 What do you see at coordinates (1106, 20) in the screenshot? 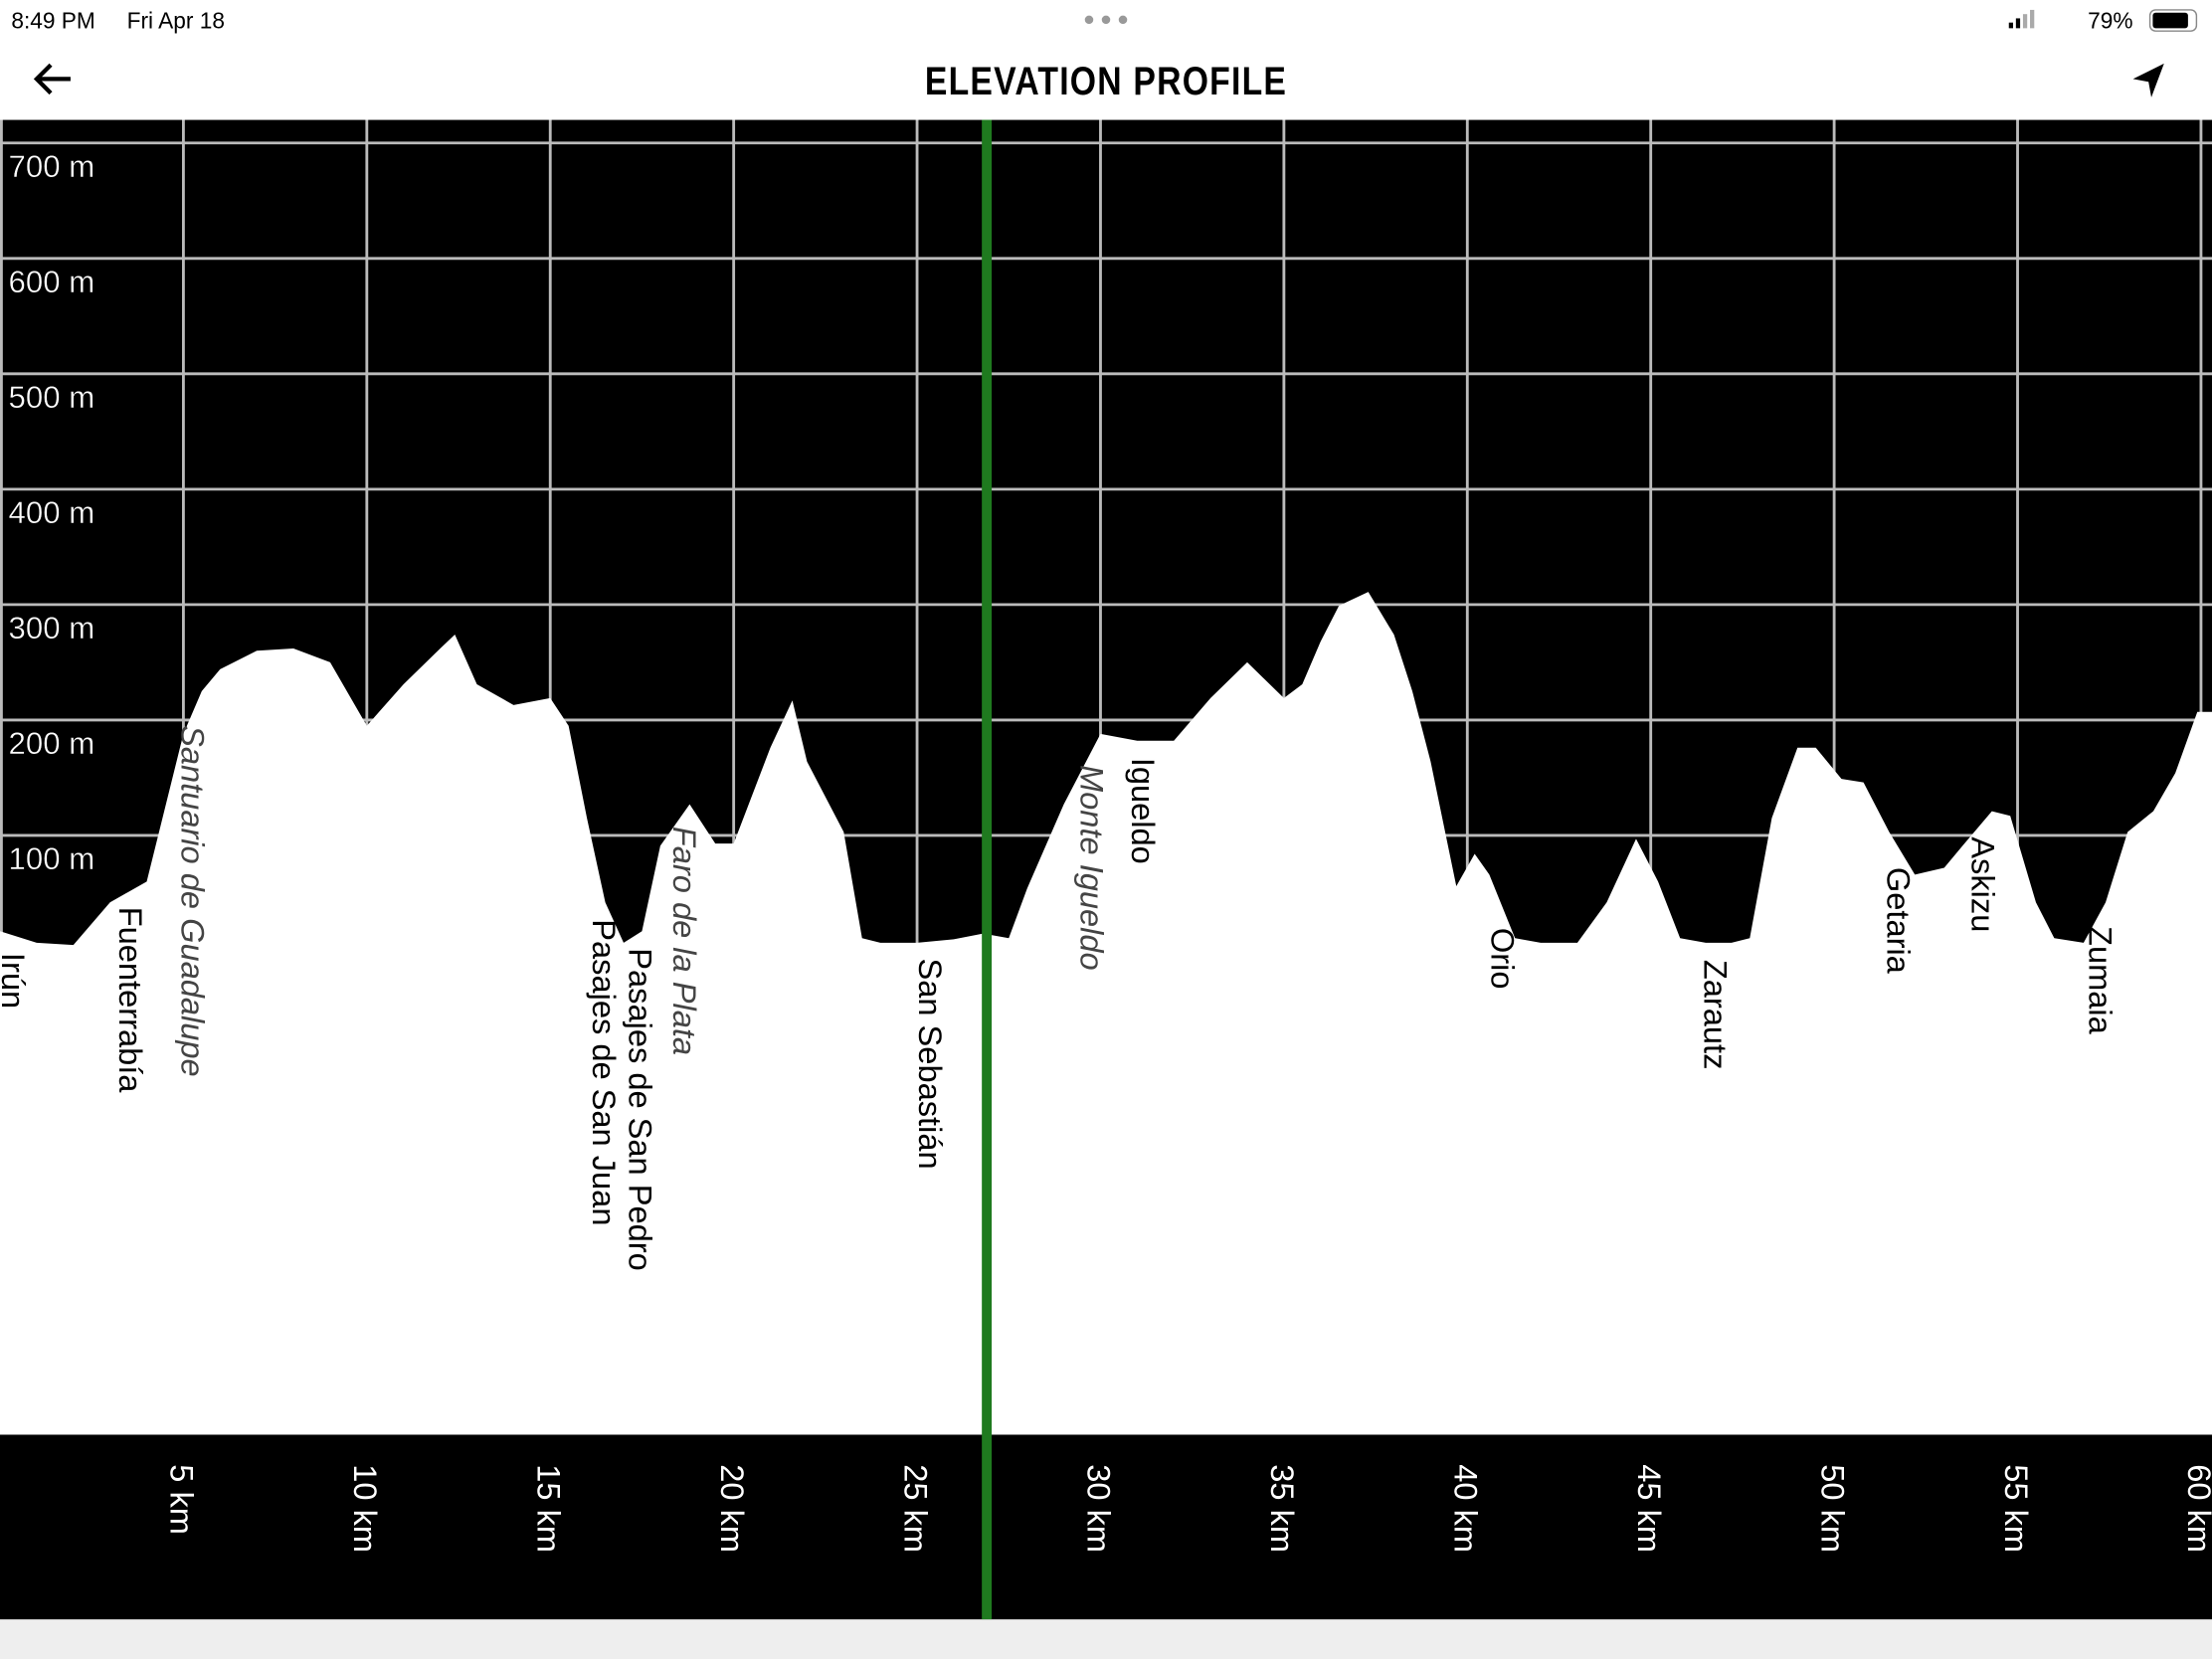
I see `more-dots` at bounding box center [1106, 20].